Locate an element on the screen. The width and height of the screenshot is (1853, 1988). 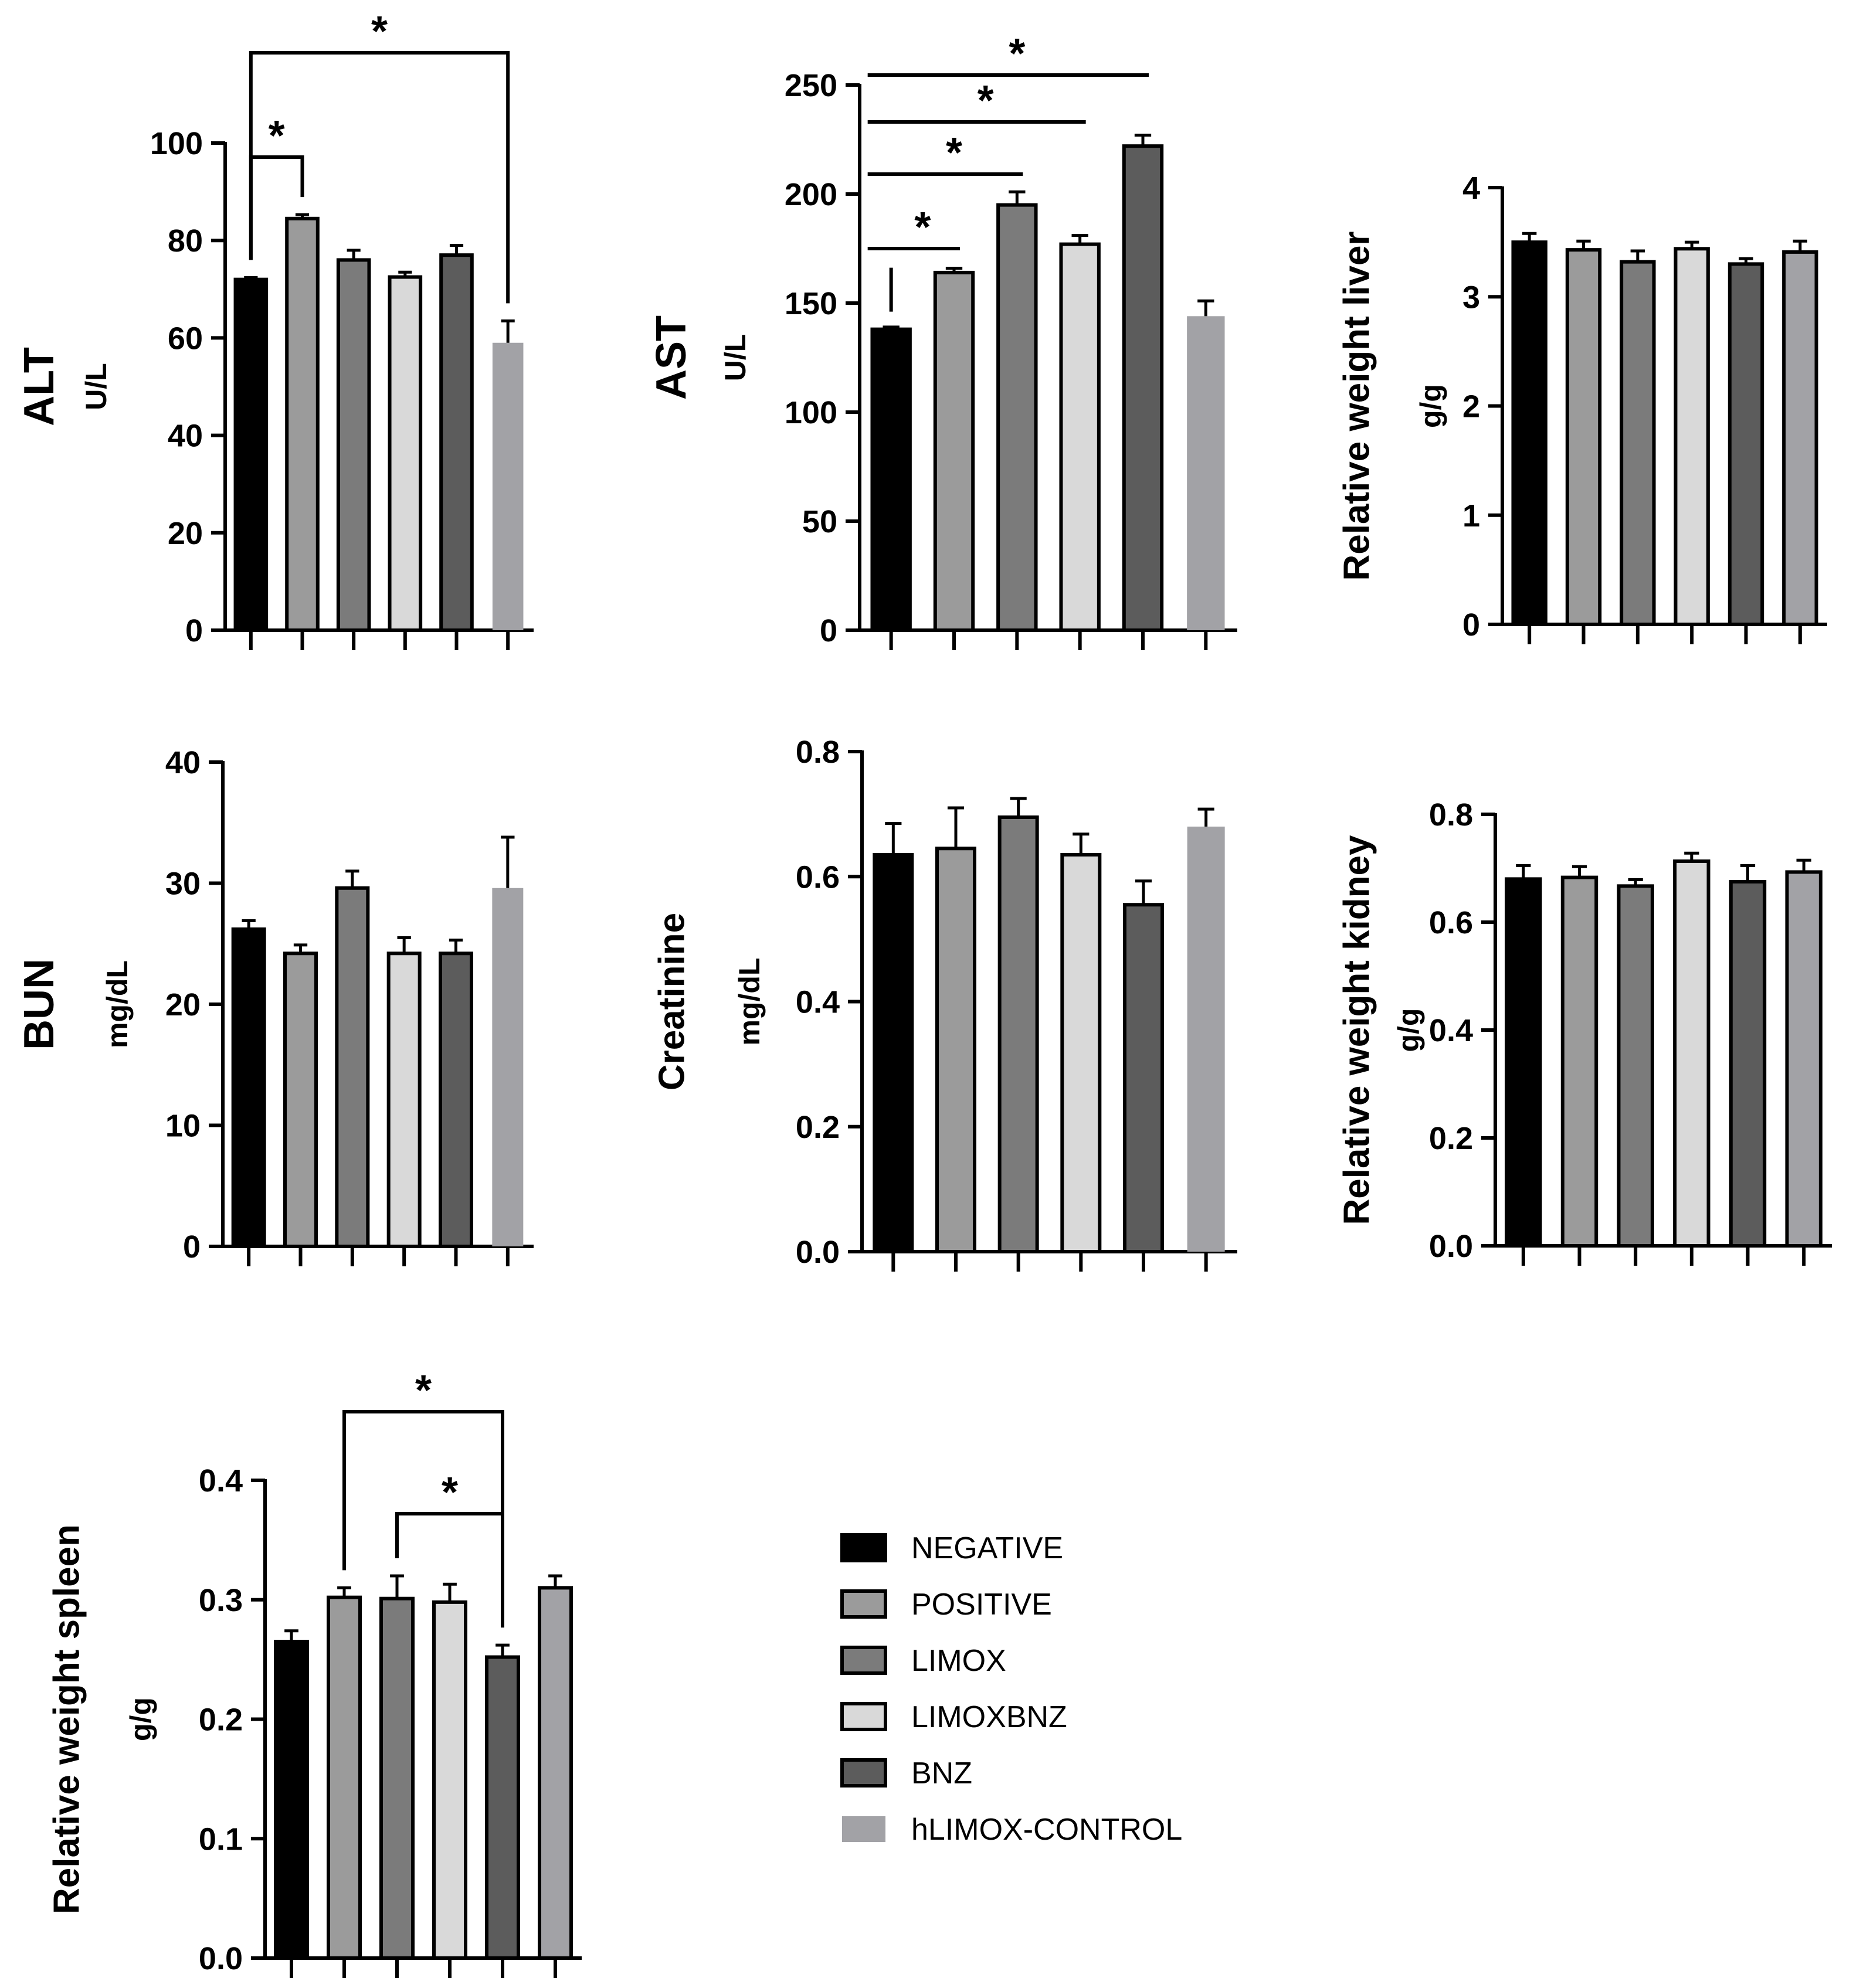
chart-liver: 0 1 2 3 4 Relative weight liver g/g is located at coordinates (1581, 407).